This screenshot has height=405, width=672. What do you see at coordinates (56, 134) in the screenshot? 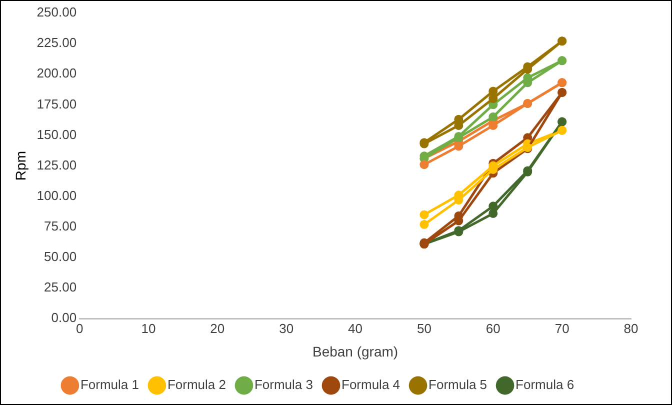
I see `y-tick-label: 150.00` at bounding box center [56, 134].